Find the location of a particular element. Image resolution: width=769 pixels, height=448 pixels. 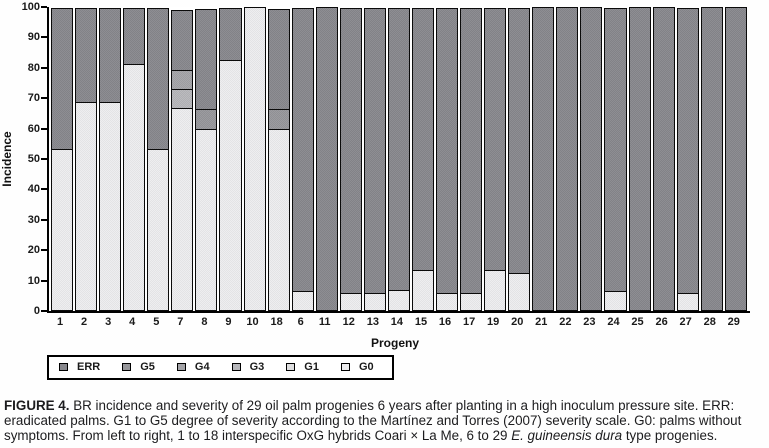

legend-entry-g3: G3 is located at coordinates (248, 367).